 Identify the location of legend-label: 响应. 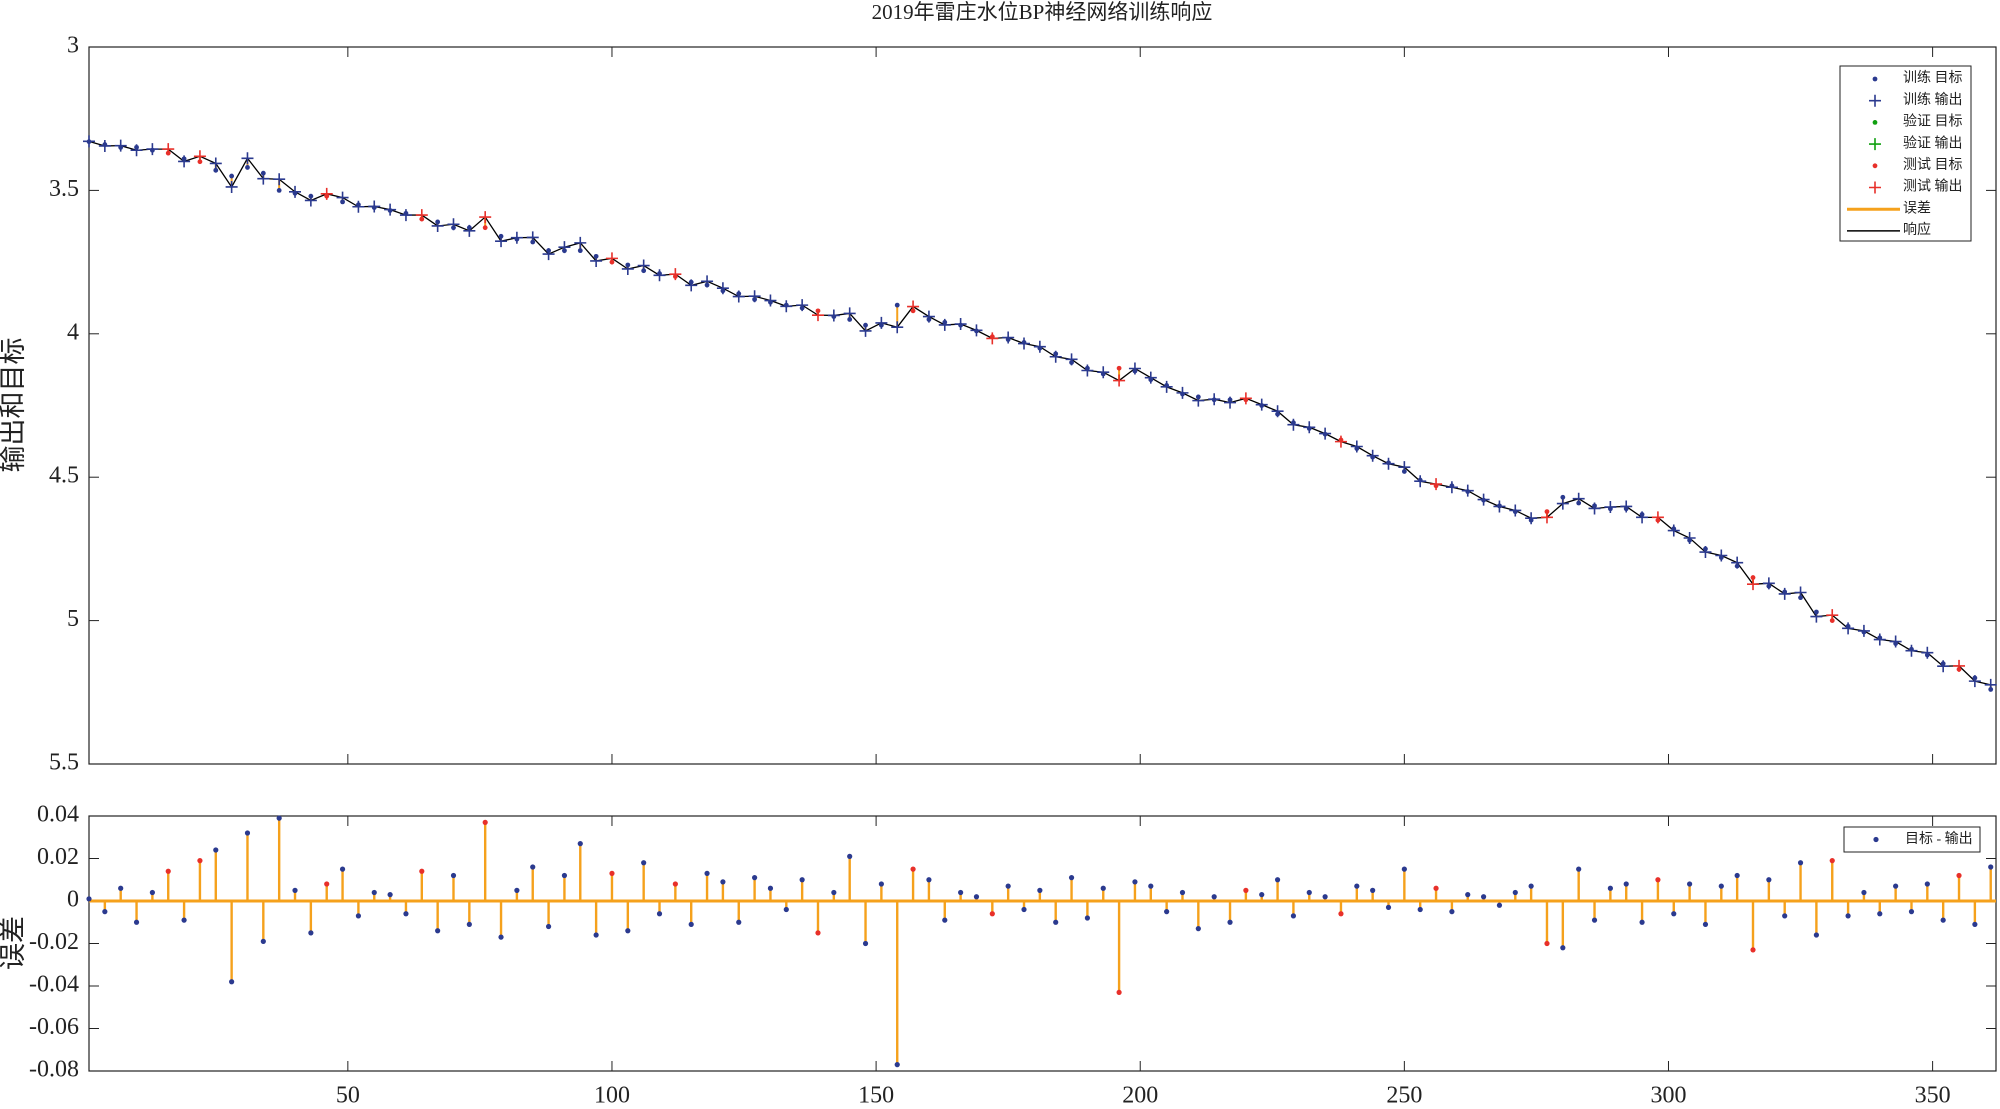
(1917, 229).